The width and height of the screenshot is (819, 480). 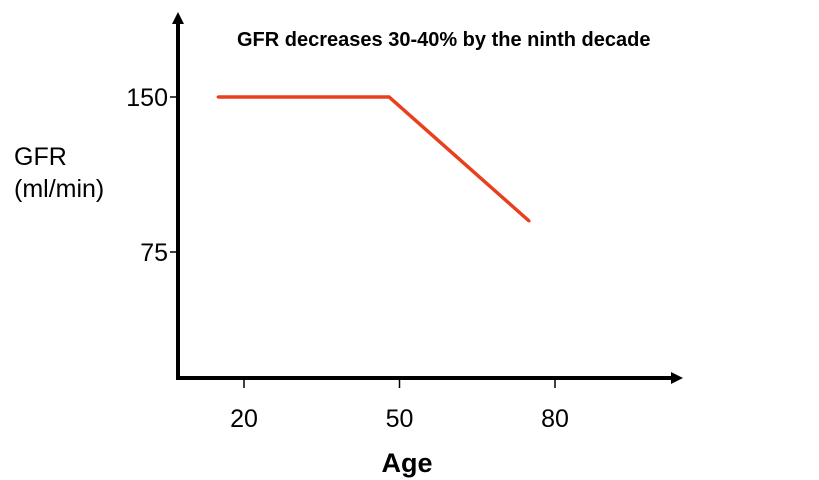 I want to click on y-axis-label: GFR (ml/min), so click(x=59, y=173).